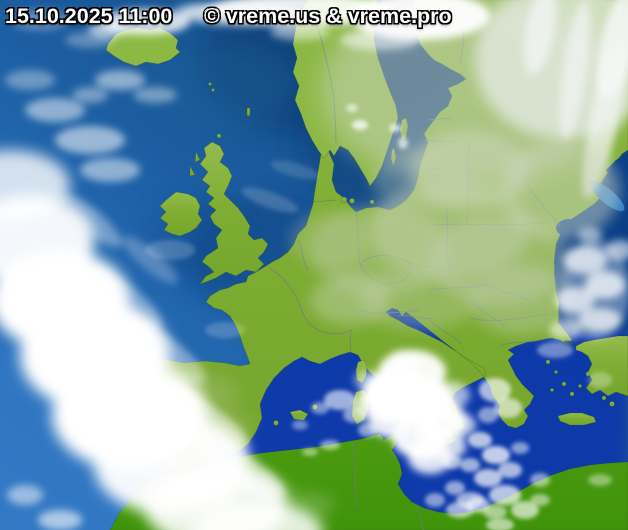 Image resolution: width=628 pixels, height=530 pixels. Describe the element at coordinates (601, 366) in the screenshot. I see `land-turkey` at that location.